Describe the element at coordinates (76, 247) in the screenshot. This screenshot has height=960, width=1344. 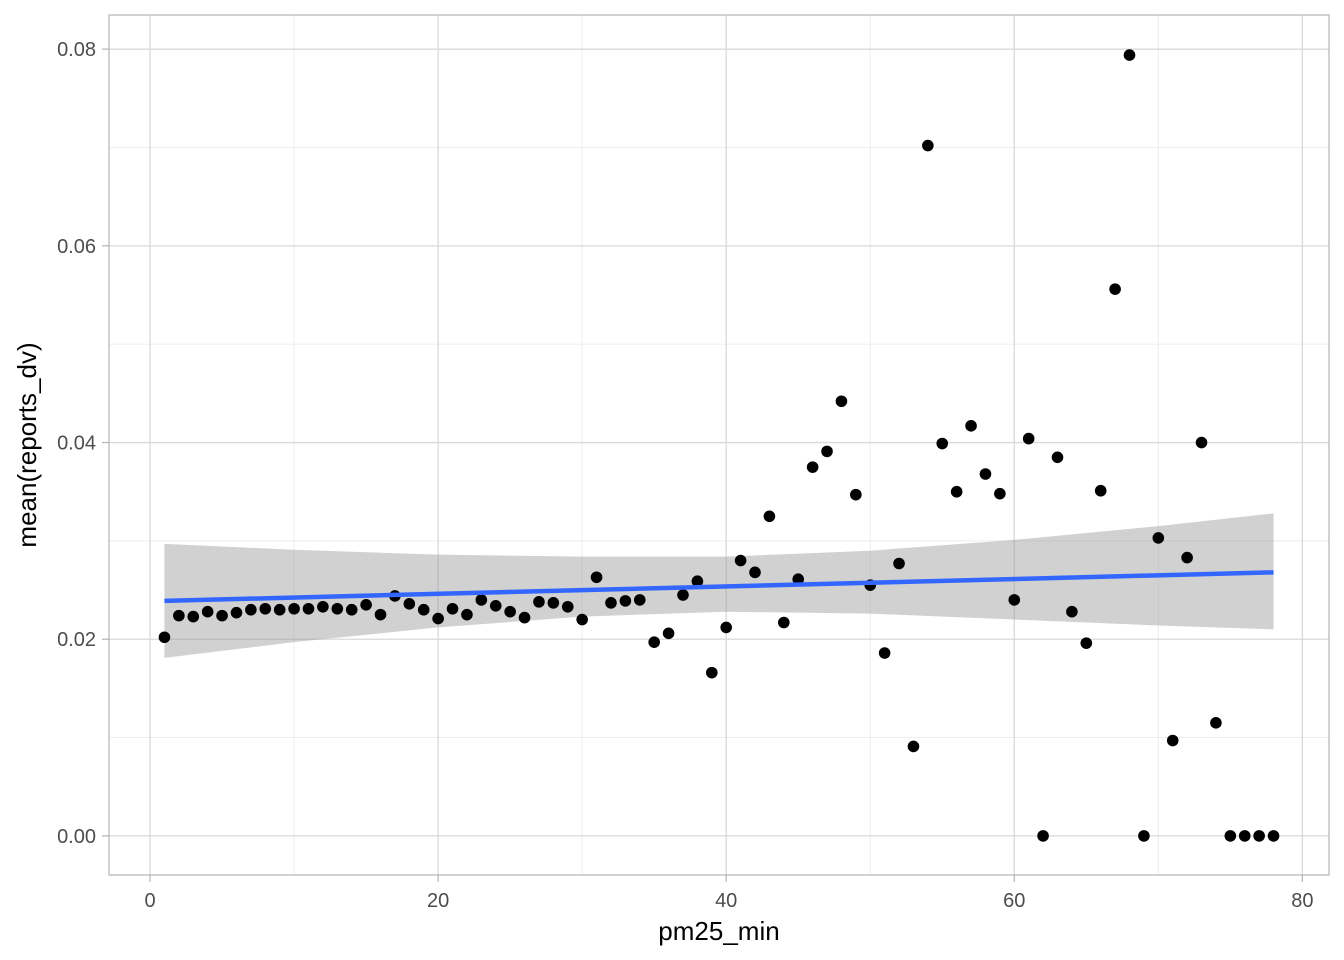
I see `y-tick-label: 0.06` at that location.